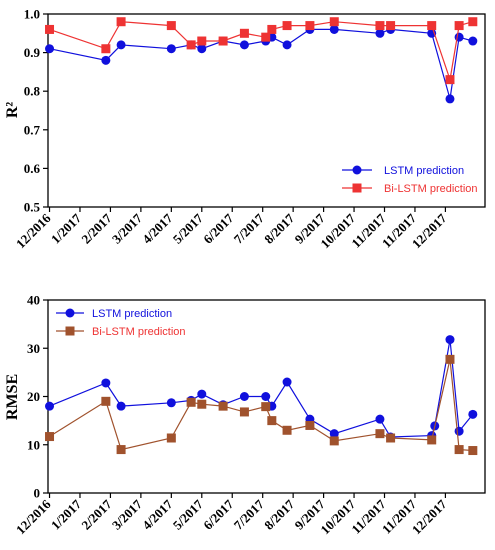  I want to click on rmse-legend: LSTM prediction Bi-LSTM prediction, so click(121, 323).